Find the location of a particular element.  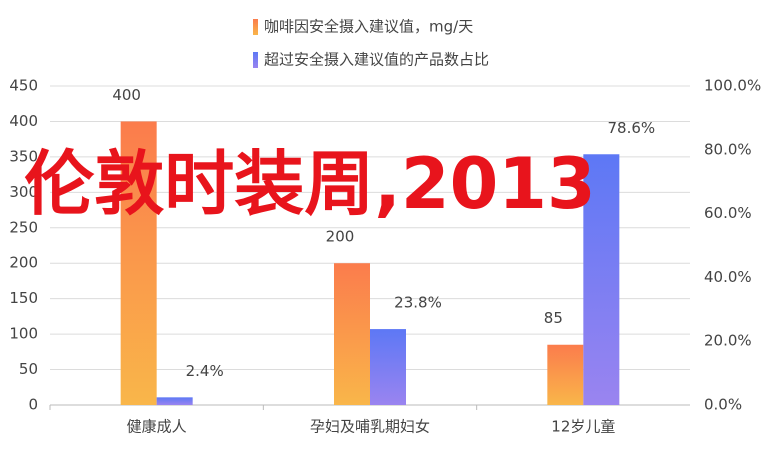

x-tick-label: 孕妇及哺乳期妇女 is located at coordinates (370, 427).